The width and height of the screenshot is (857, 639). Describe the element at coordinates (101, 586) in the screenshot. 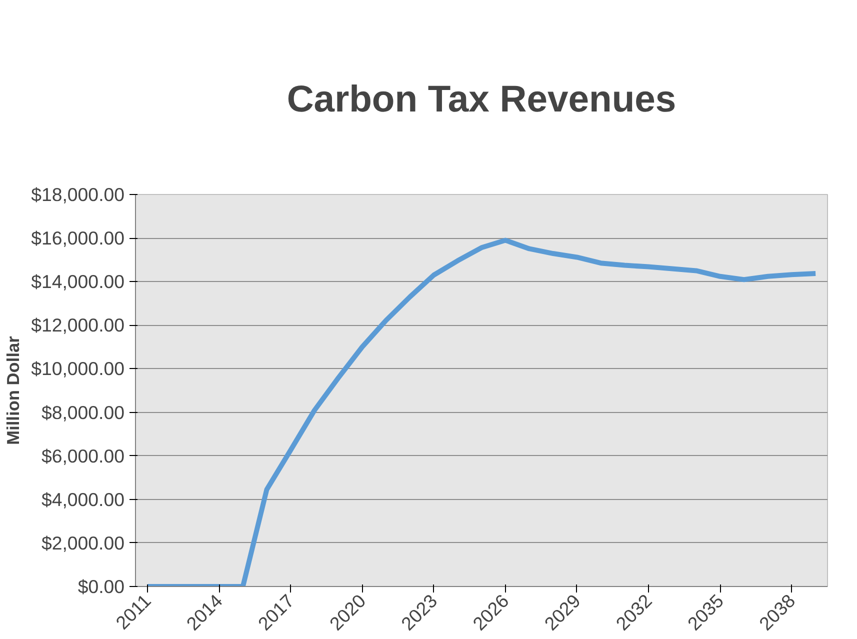

I see `y-tick-label: $0.00` at that location.